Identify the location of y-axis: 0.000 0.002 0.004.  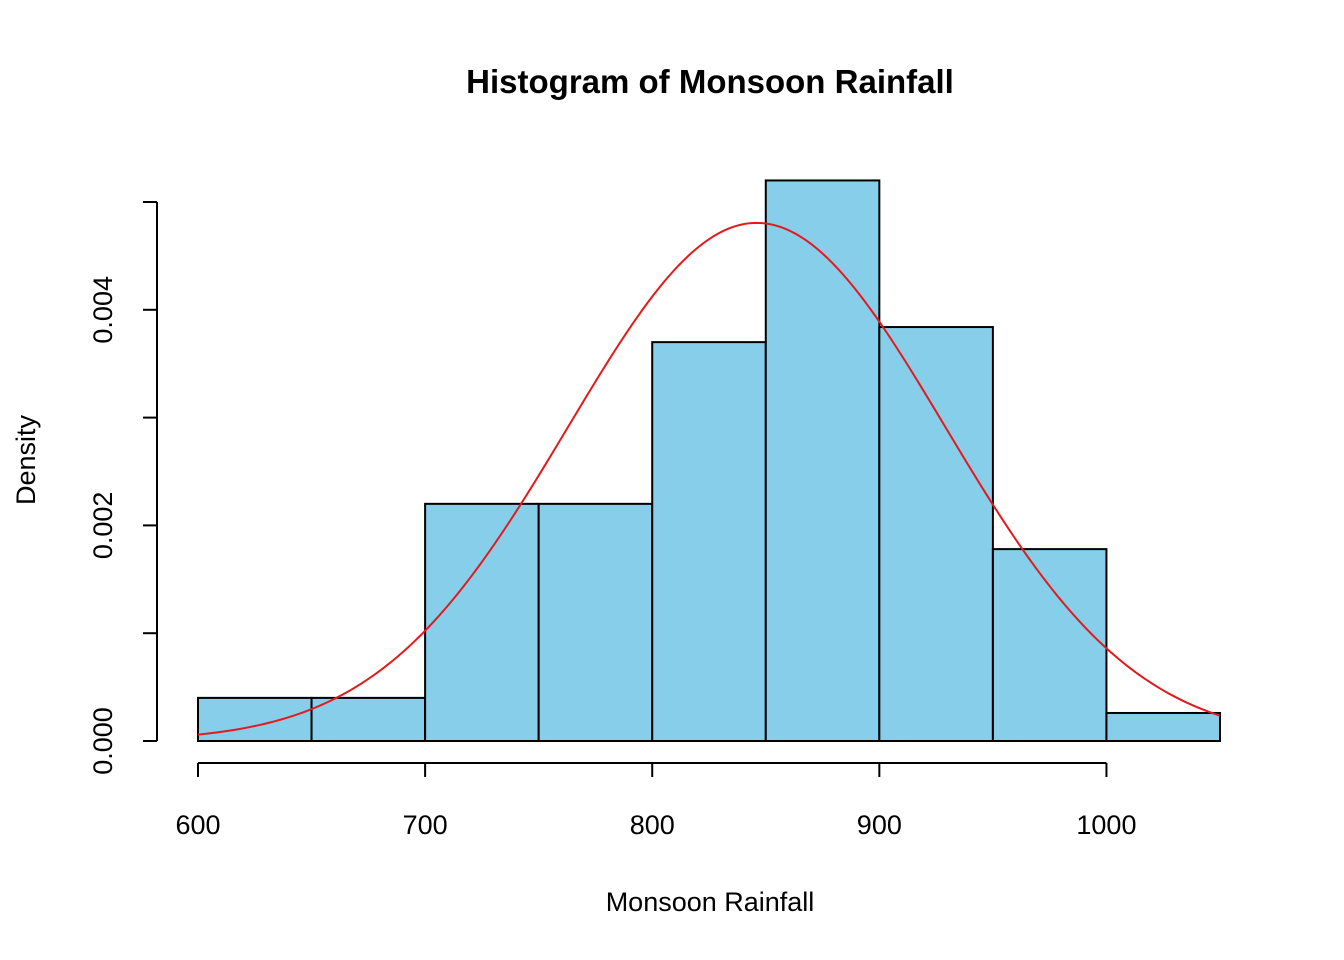
(123, 488).